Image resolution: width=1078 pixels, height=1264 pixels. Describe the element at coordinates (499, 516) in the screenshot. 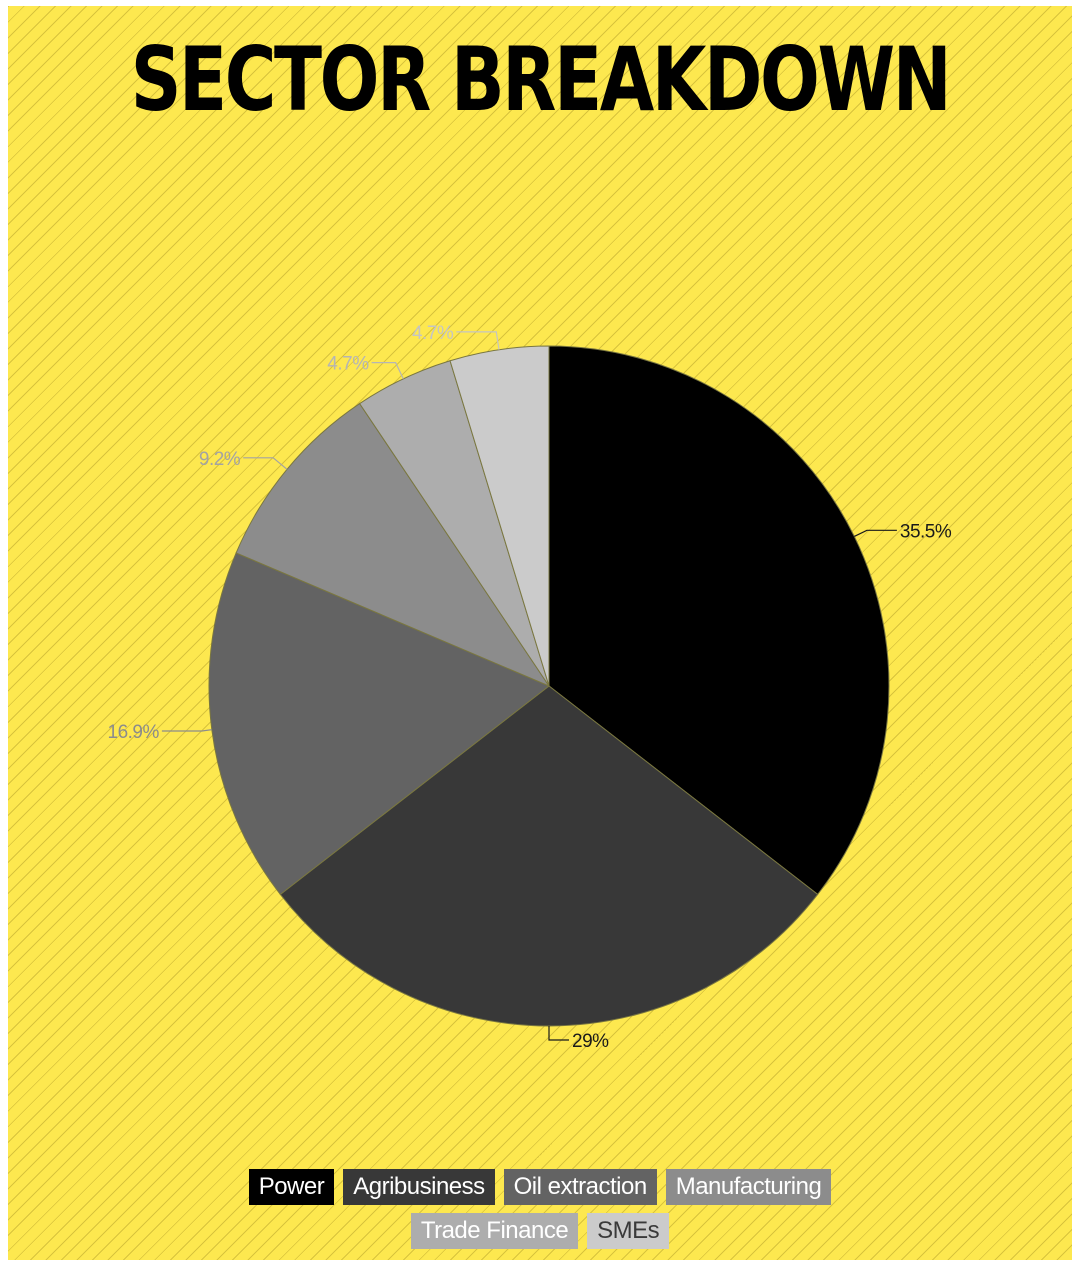

I see `pie-slice-smes` at that location.